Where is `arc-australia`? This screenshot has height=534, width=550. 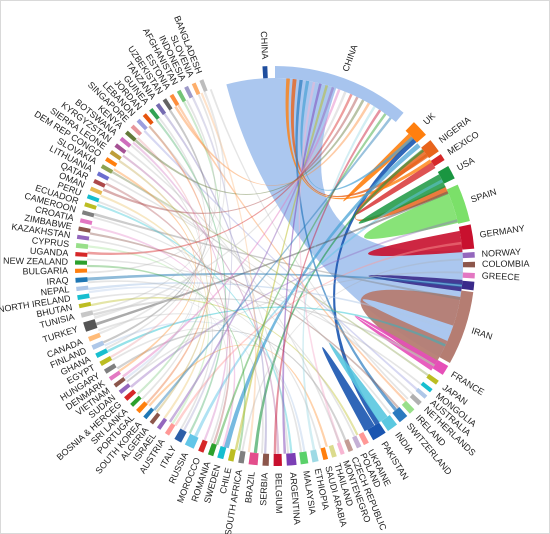
arc-australia is located at coordinates (421, 393).